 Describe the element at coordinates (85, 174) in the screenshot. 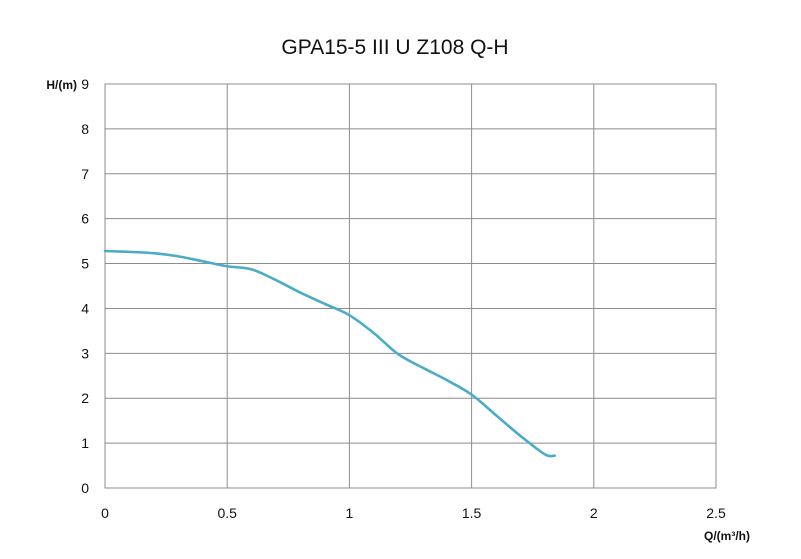

I see `y-tick-label: 7` at that location.